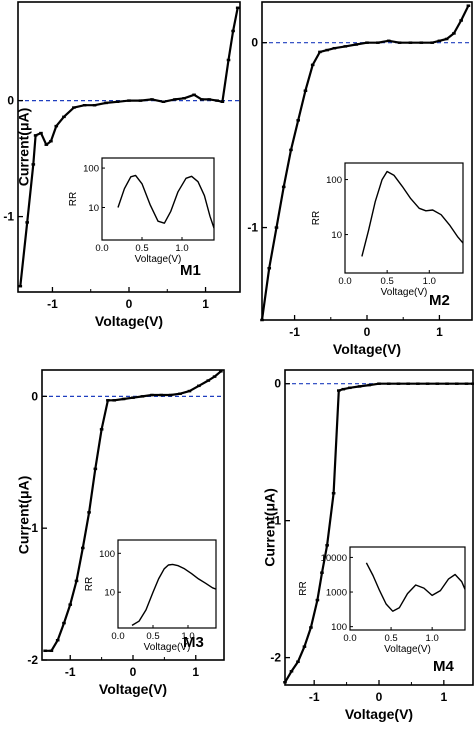 This screenshot has height=733, width=474. Describe the element at coordinates (443, 666) in the screenshot. I see `panel-label: M4` at that location.